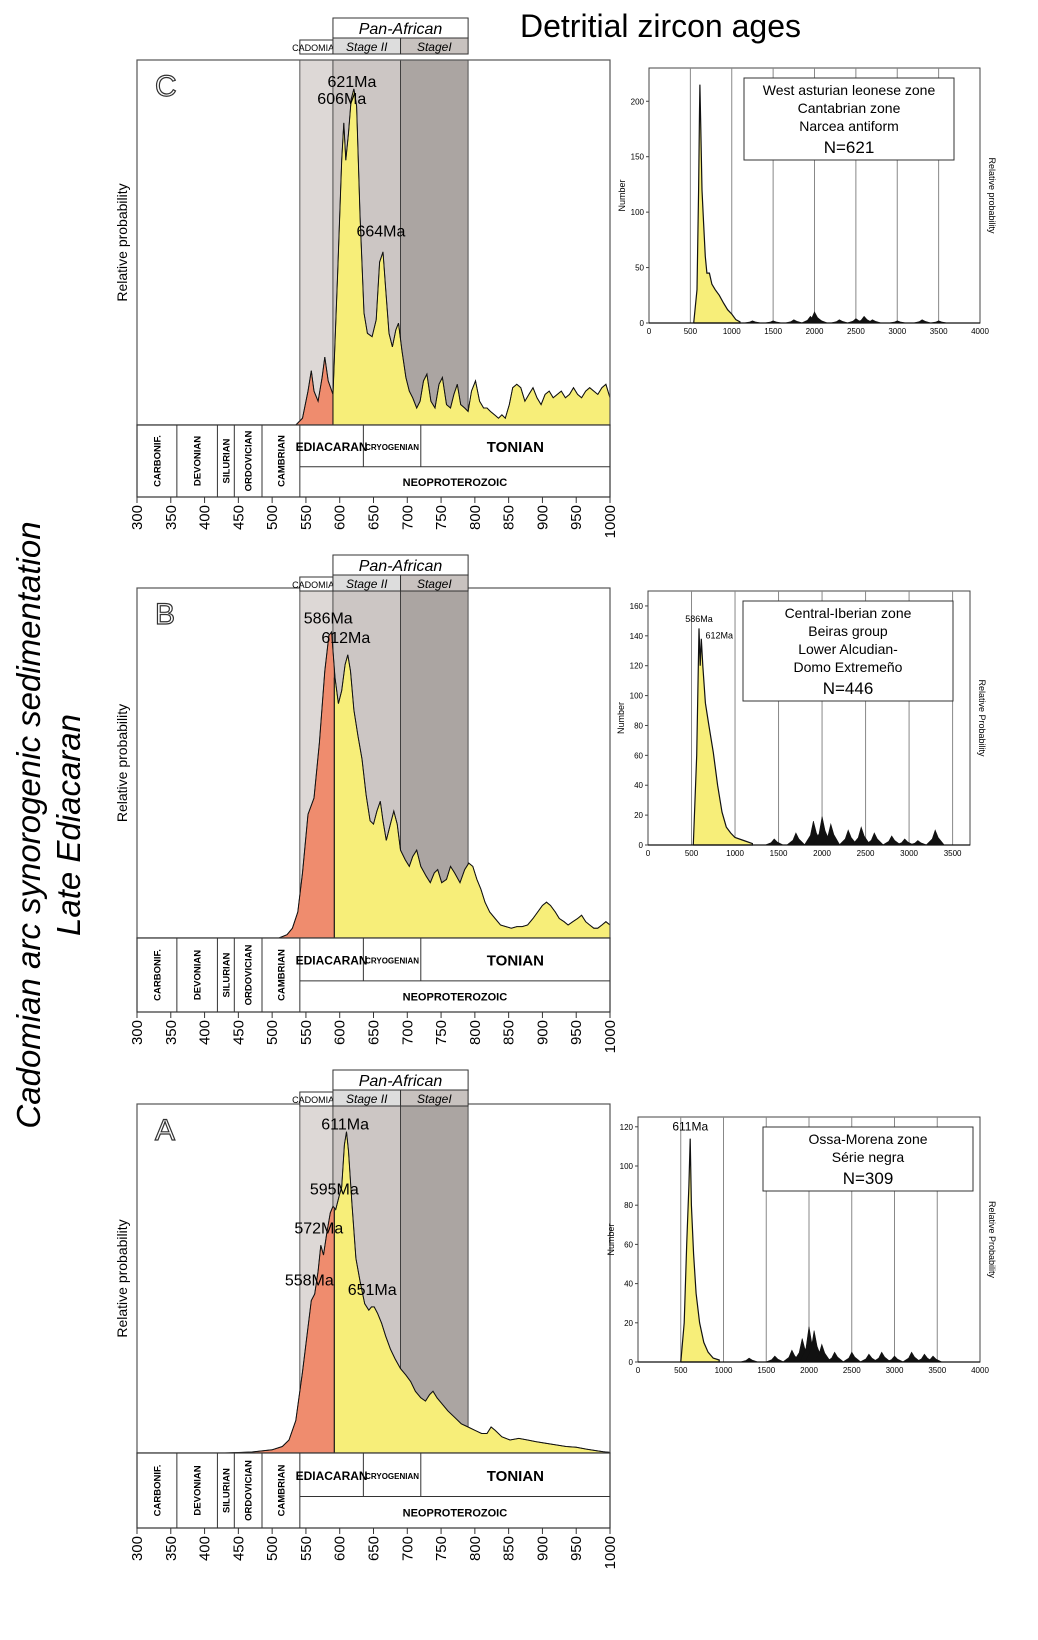  I want to click on stage1-box, so click(434, 1098).